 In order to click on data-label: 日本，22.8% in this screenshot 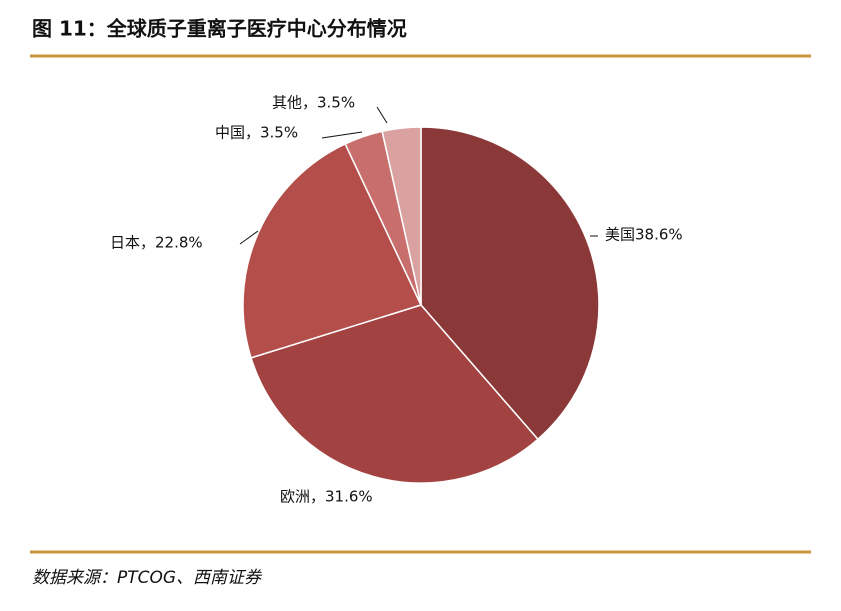, I will do `click(156, 243)`.